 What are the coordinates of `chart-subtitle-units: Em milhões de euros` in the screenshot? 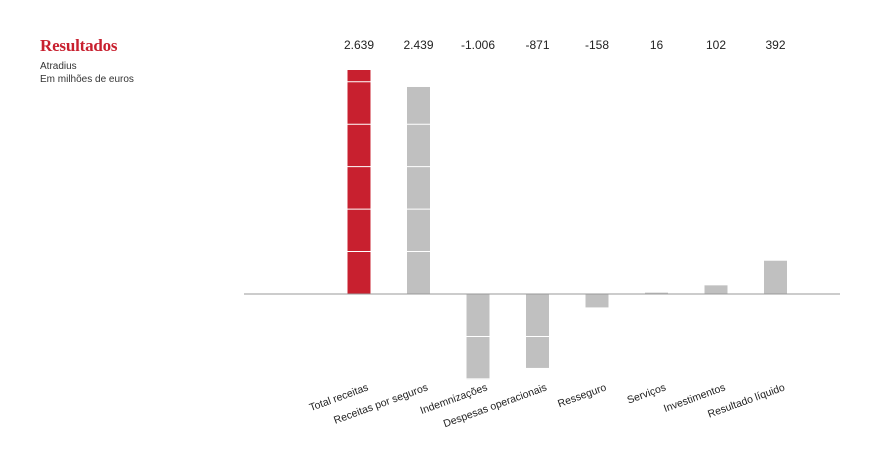 It's located at (87, 79).